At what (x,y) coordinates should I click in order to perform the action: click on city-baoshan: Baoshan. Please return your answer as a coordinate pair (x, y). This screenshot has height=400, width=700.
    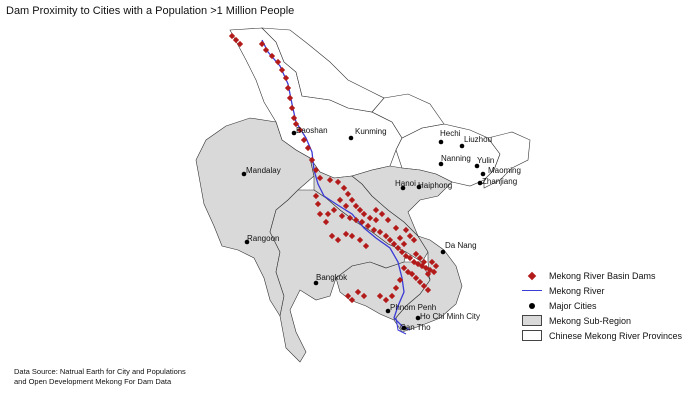
    Looking at the image, I should click on (309, 131).